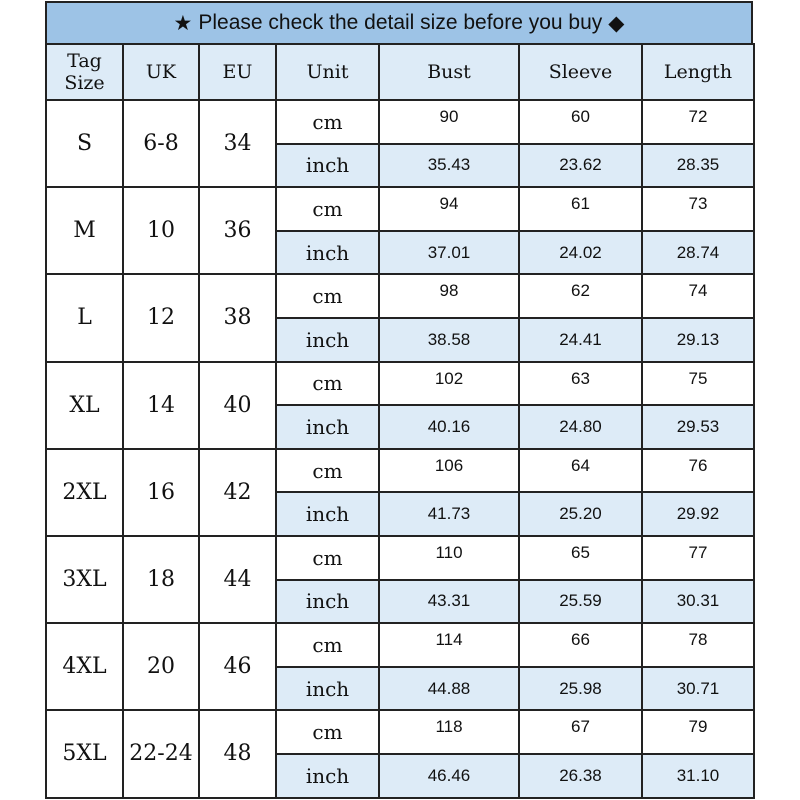 This screenshot has height=800, width=800. I want to click on length-cm-cell: 75, so click(698, 383).